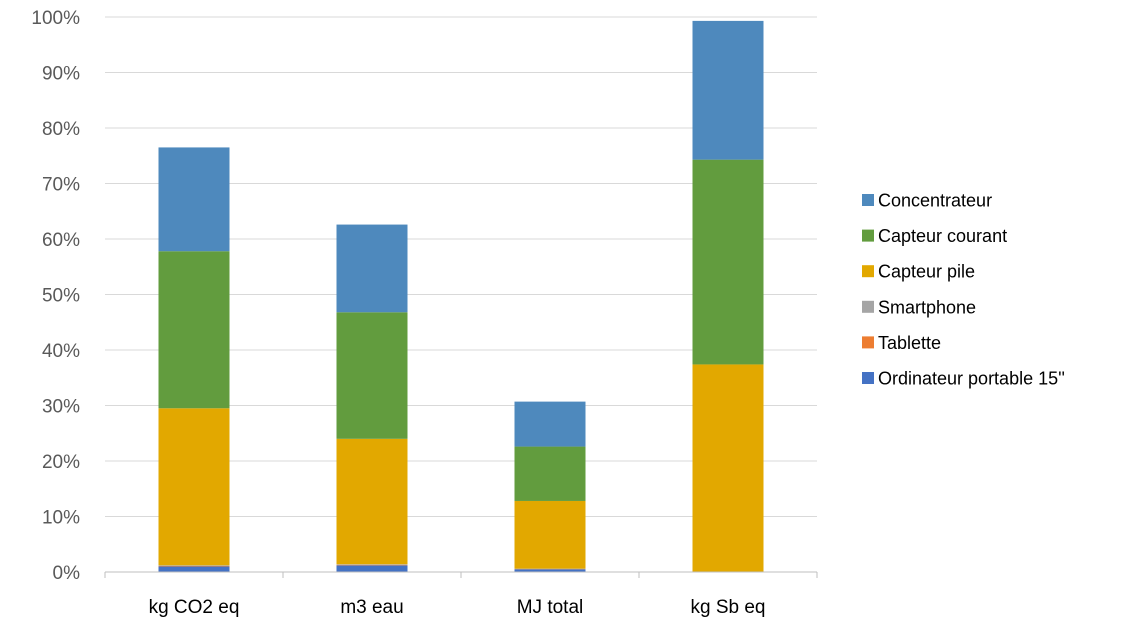 The width and height of the screenshot is (1140, 621). Describe the element at coordinates (61, 296) in the screenshot. I see `y-tick-label: 50%` at that location.